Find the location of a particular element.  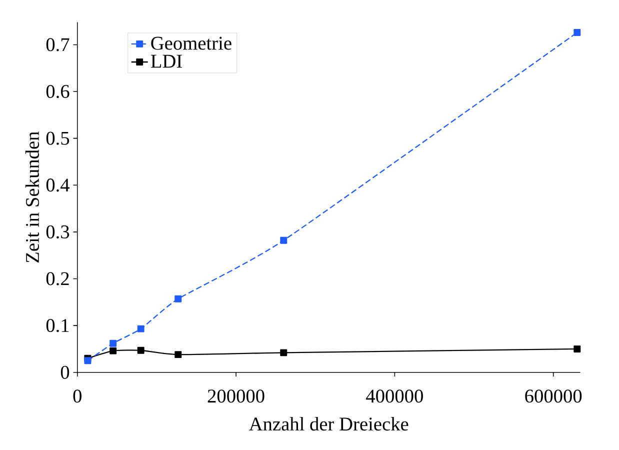

x-tick-label: 200000 is located at coordinates (236, 396).